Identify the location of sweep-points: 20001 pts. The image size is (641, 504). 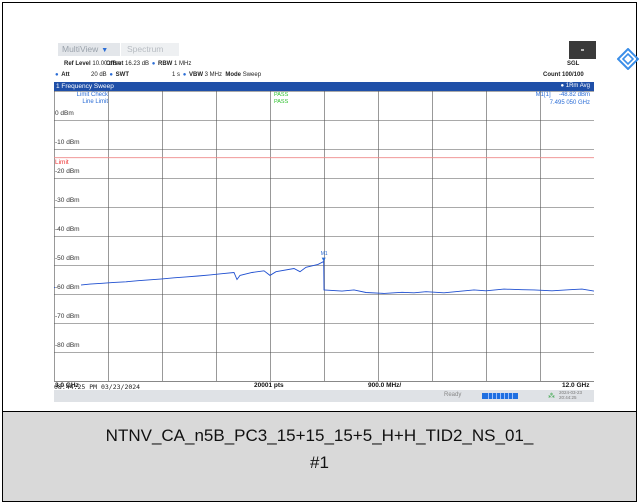
(269, 385).